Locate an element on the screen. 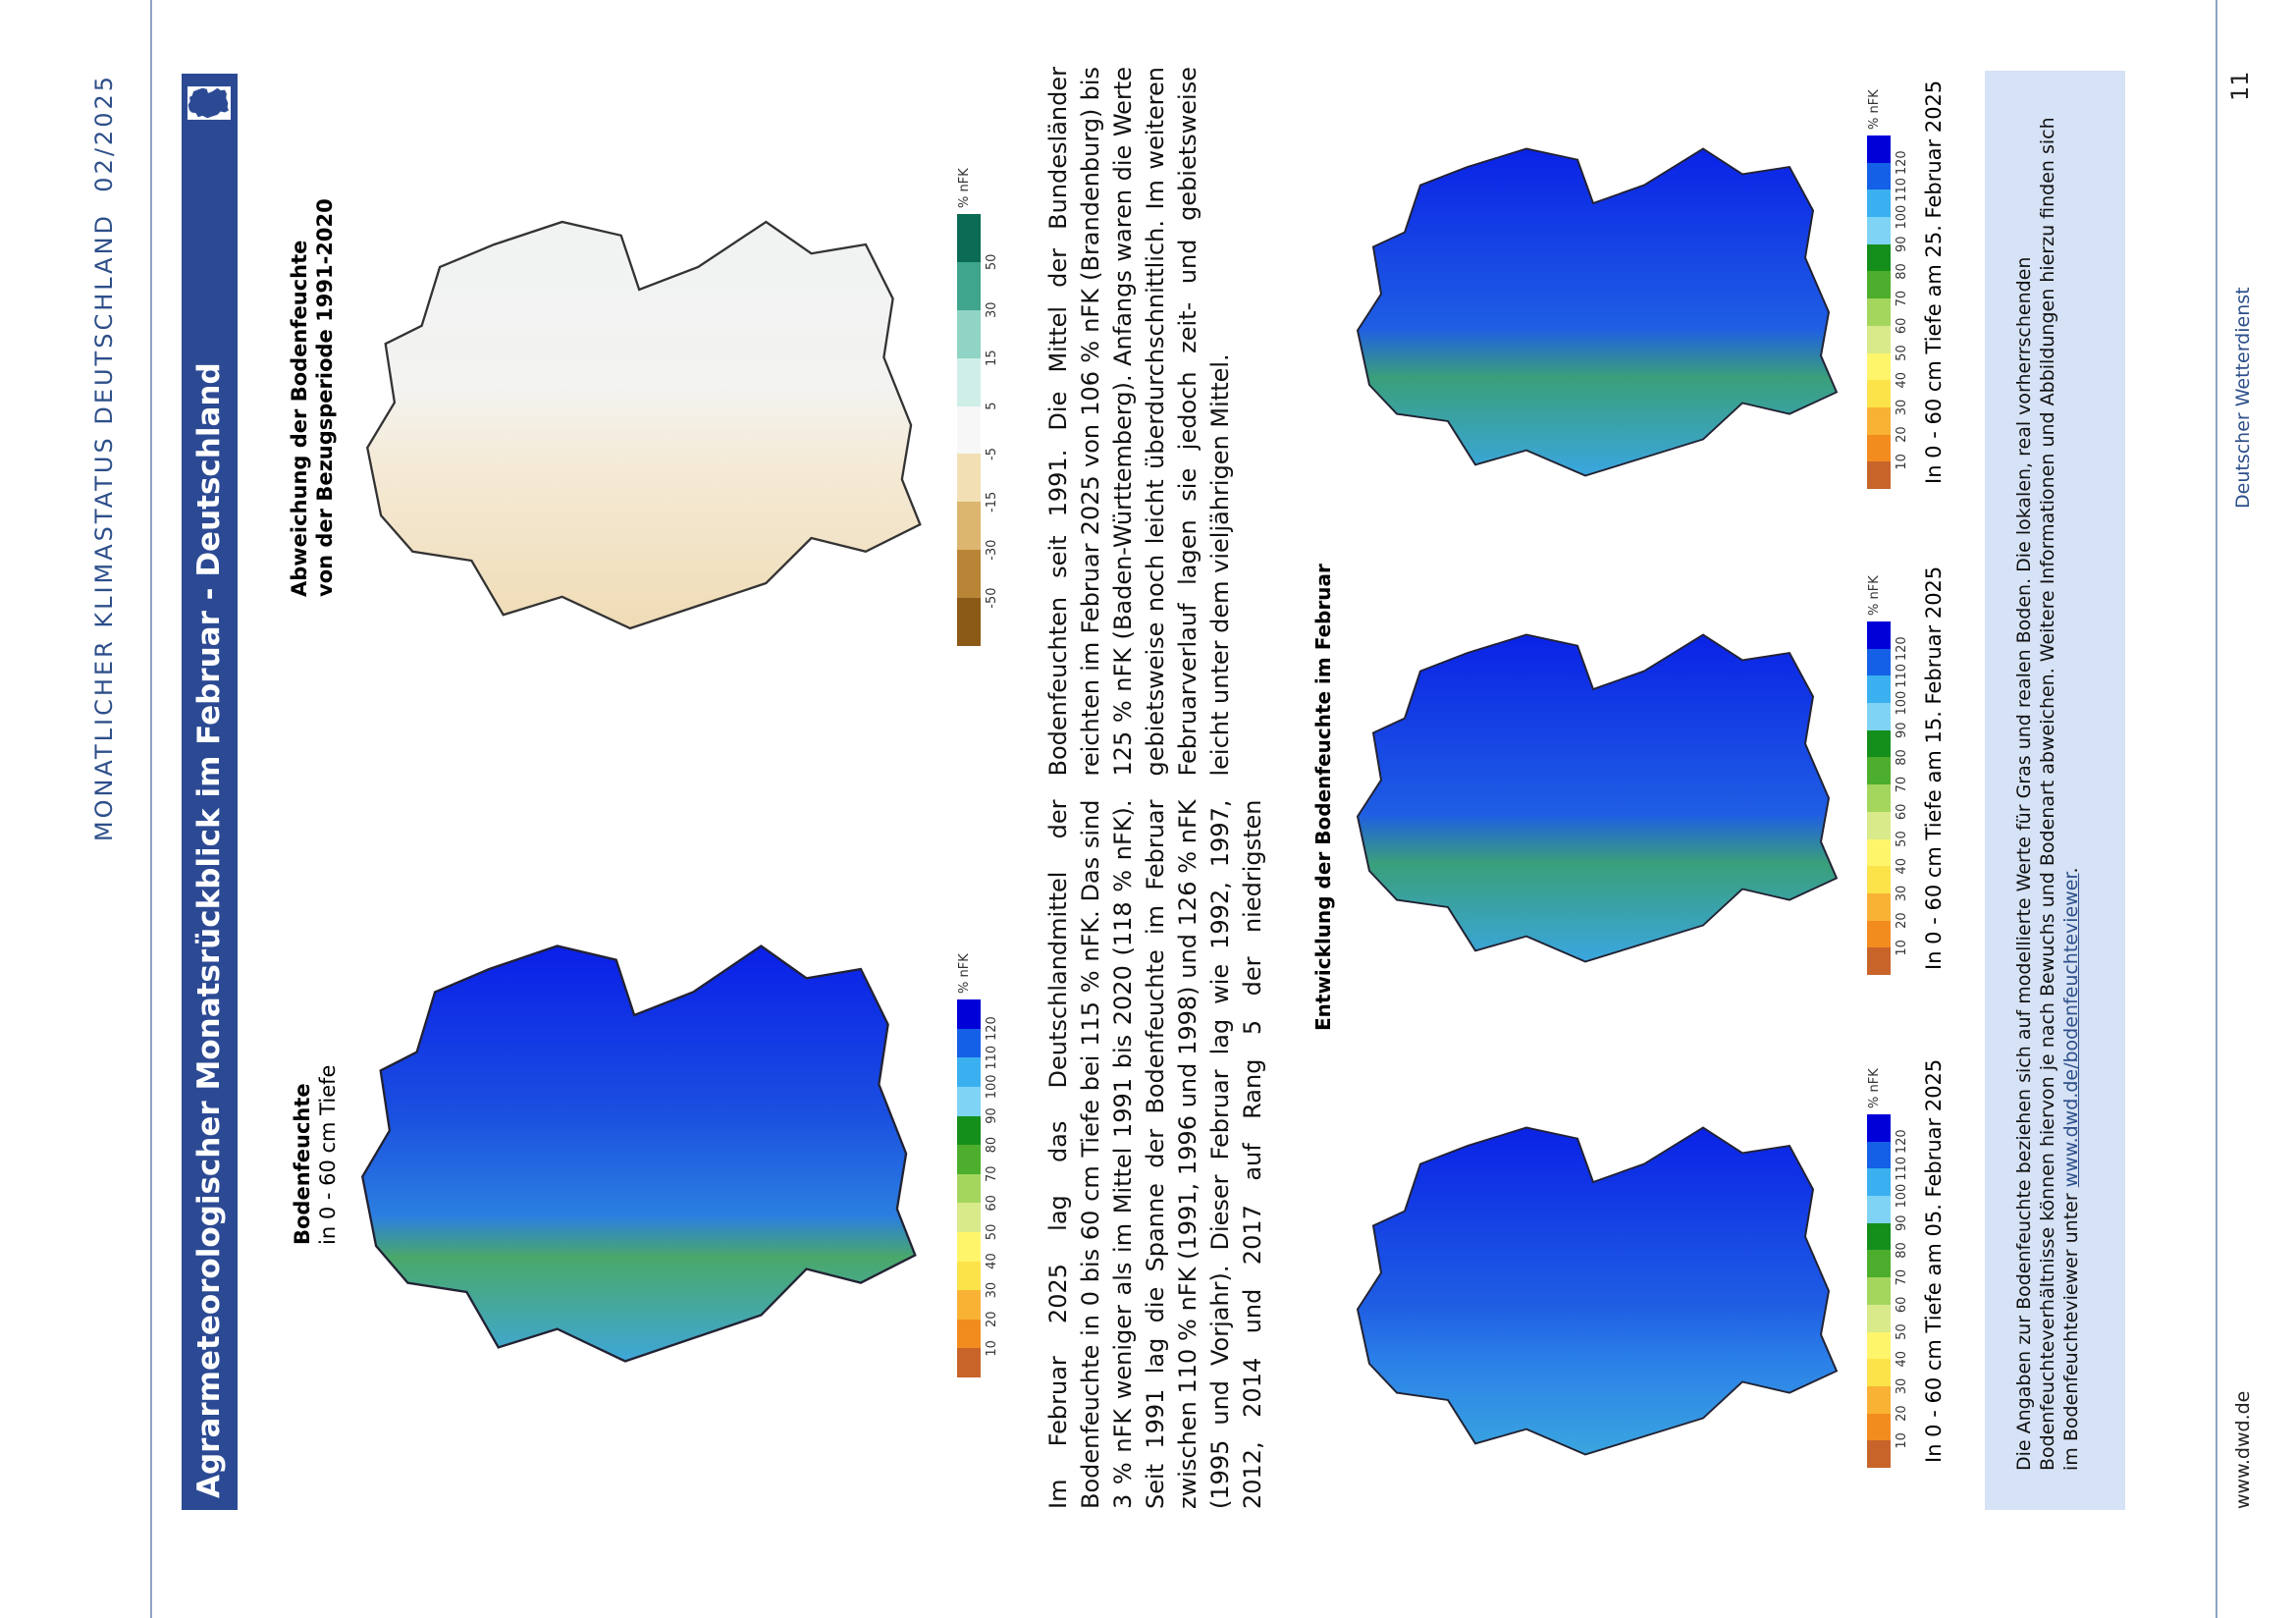  legend-label: -5 is located at coordinates (992, 453).